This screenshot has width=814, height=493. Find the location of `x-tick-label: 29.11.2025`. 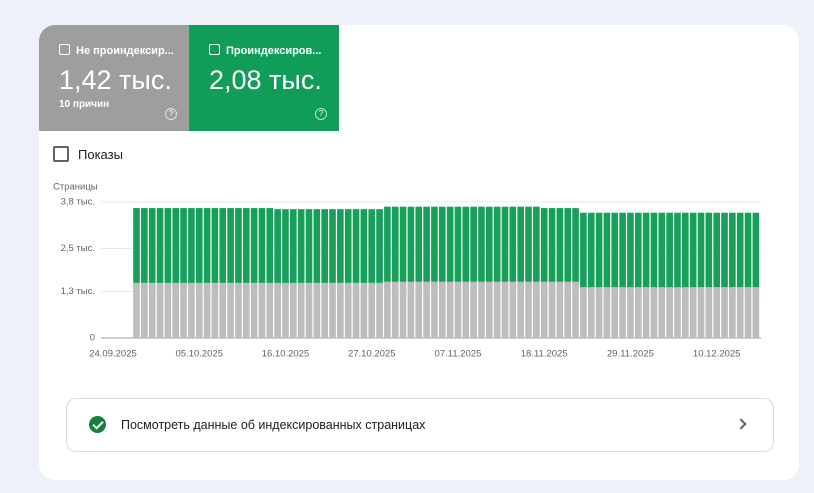

x-tick-label: 29.11.2025 is located at coordinates (630, 354).